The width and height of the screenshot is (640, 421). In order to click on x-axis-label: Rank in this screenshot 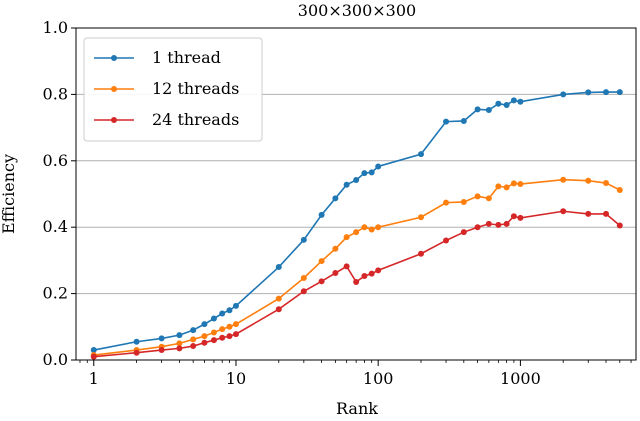, I will do `click(357, 408)`.